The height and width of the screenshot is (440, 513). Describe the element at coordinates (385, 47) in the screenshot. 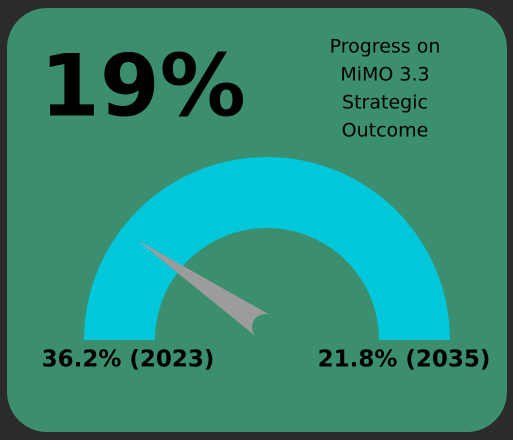

I see `title-line: Progress on` at that location.